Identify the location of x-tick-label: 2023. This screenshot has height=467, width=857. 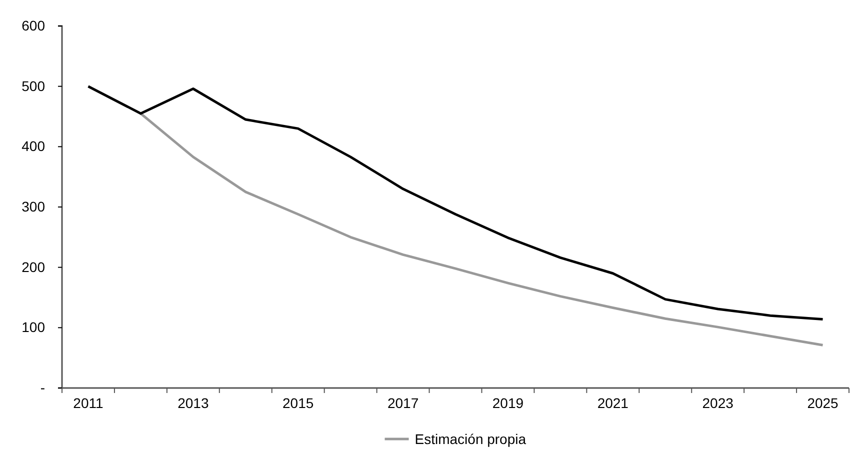
(718, 402).